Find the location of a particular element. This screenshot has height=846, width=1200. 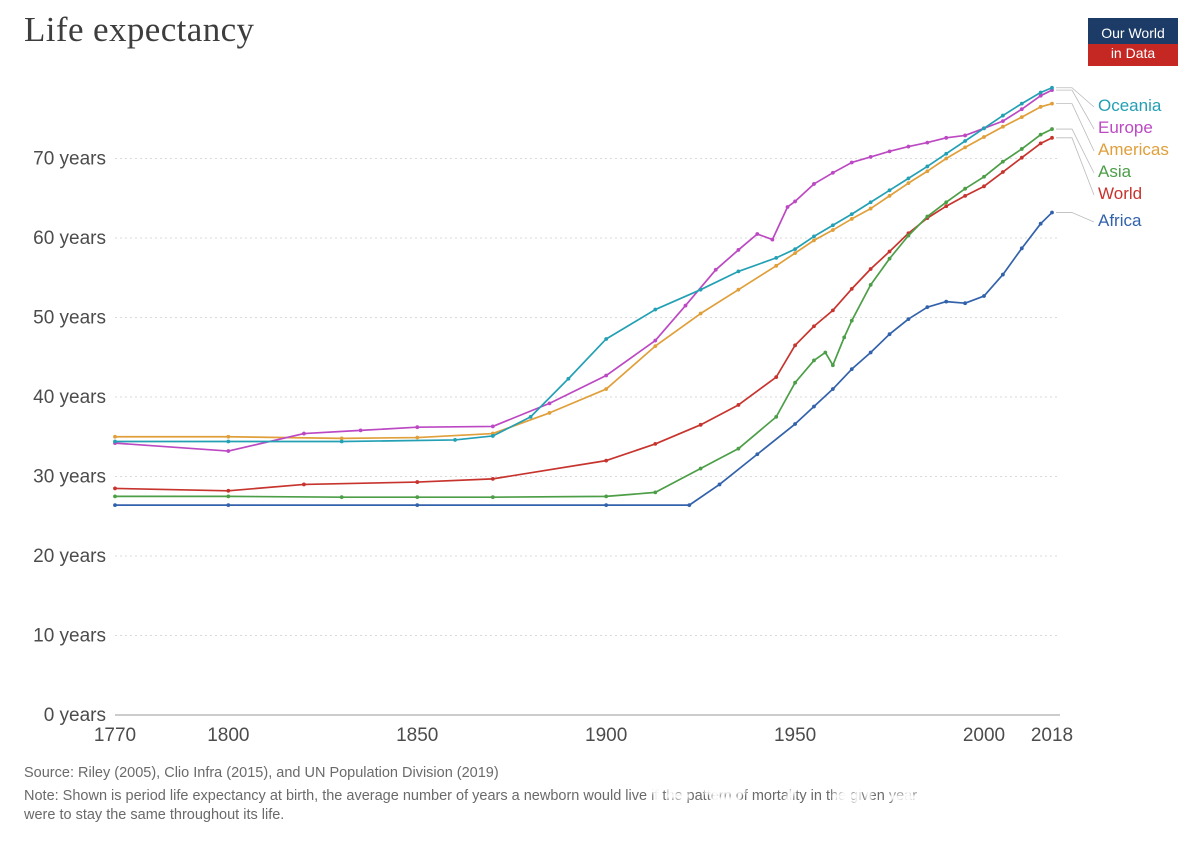

x-axis-label: 1850 is located at coordinates (417, 735).